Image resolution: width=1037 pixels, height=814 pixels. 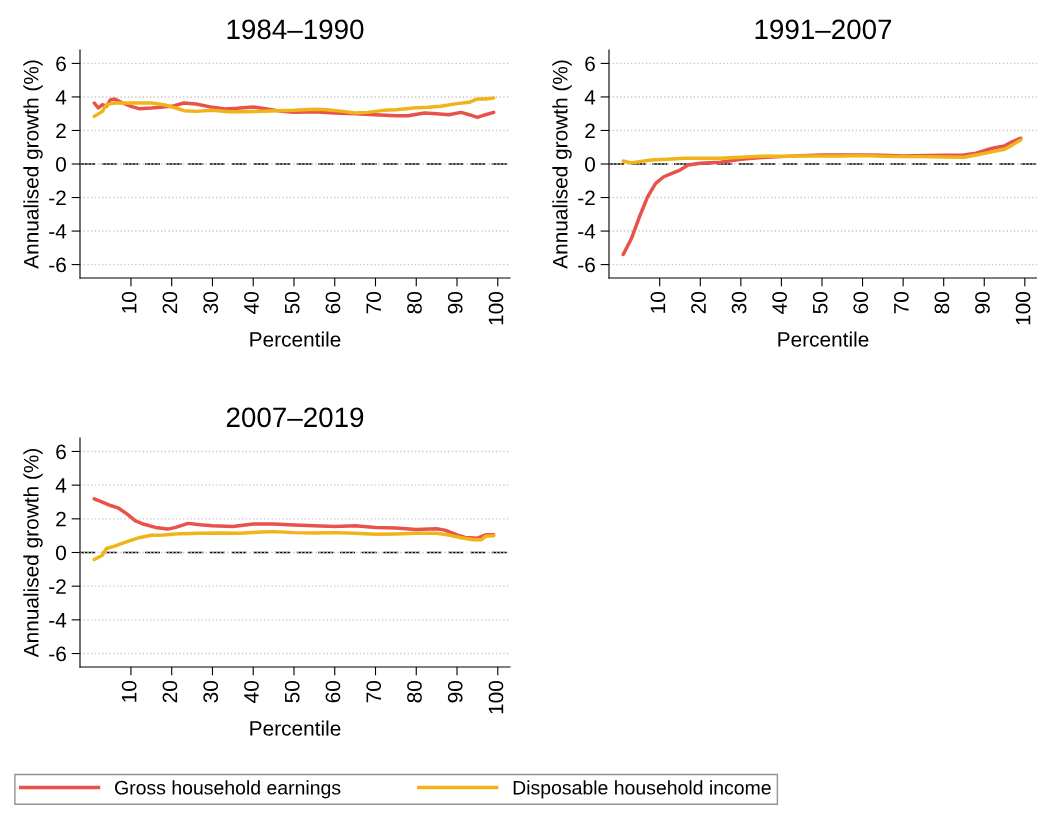 I want to click on legend-label: Gross household earnings, so click(x=228, y=789).